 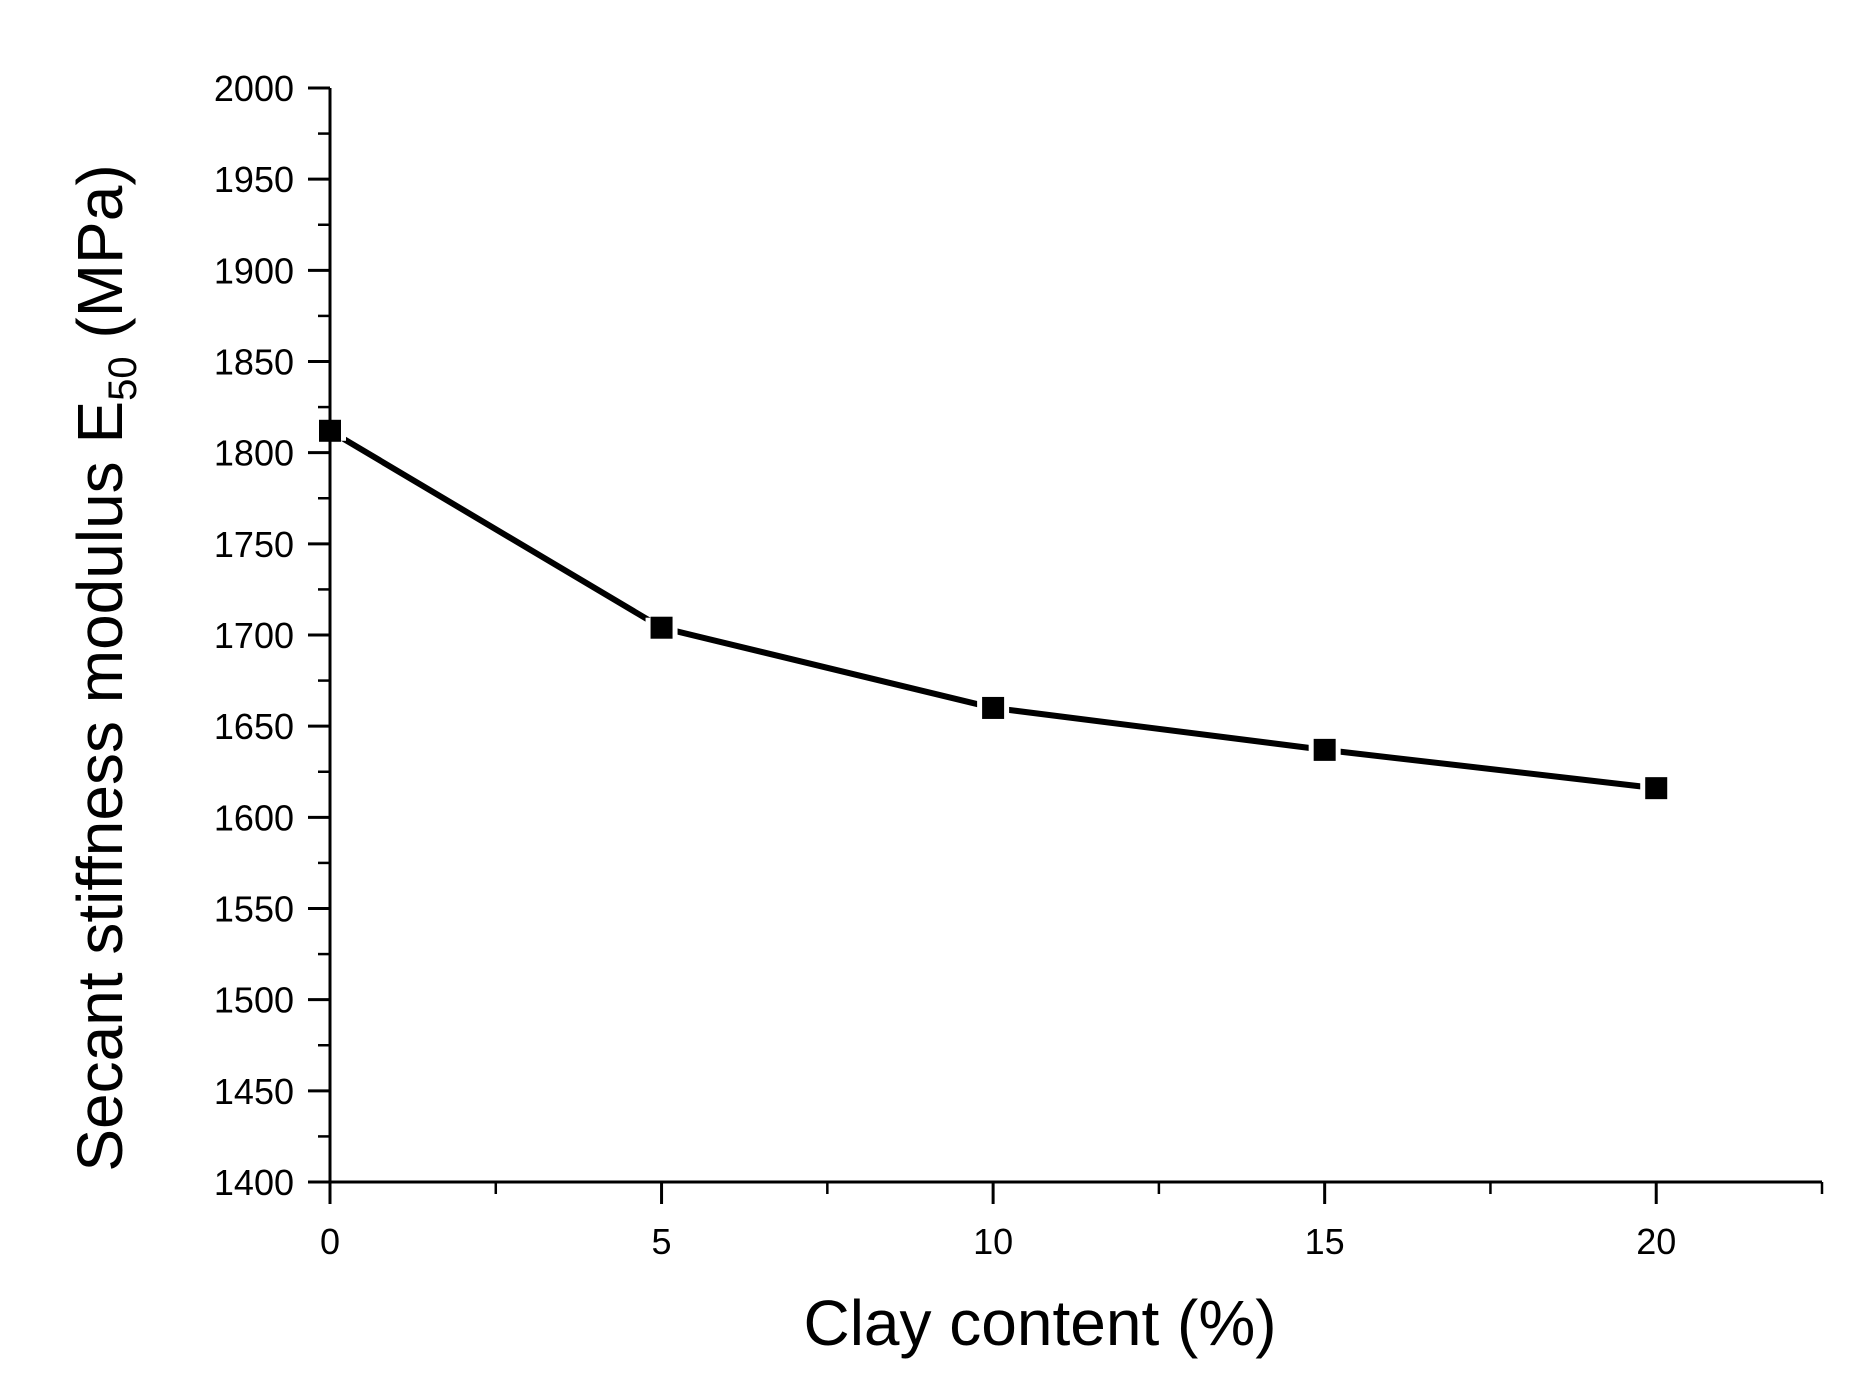 I want to click on x-tick-label: 20, so click(x=1656, y=1241).